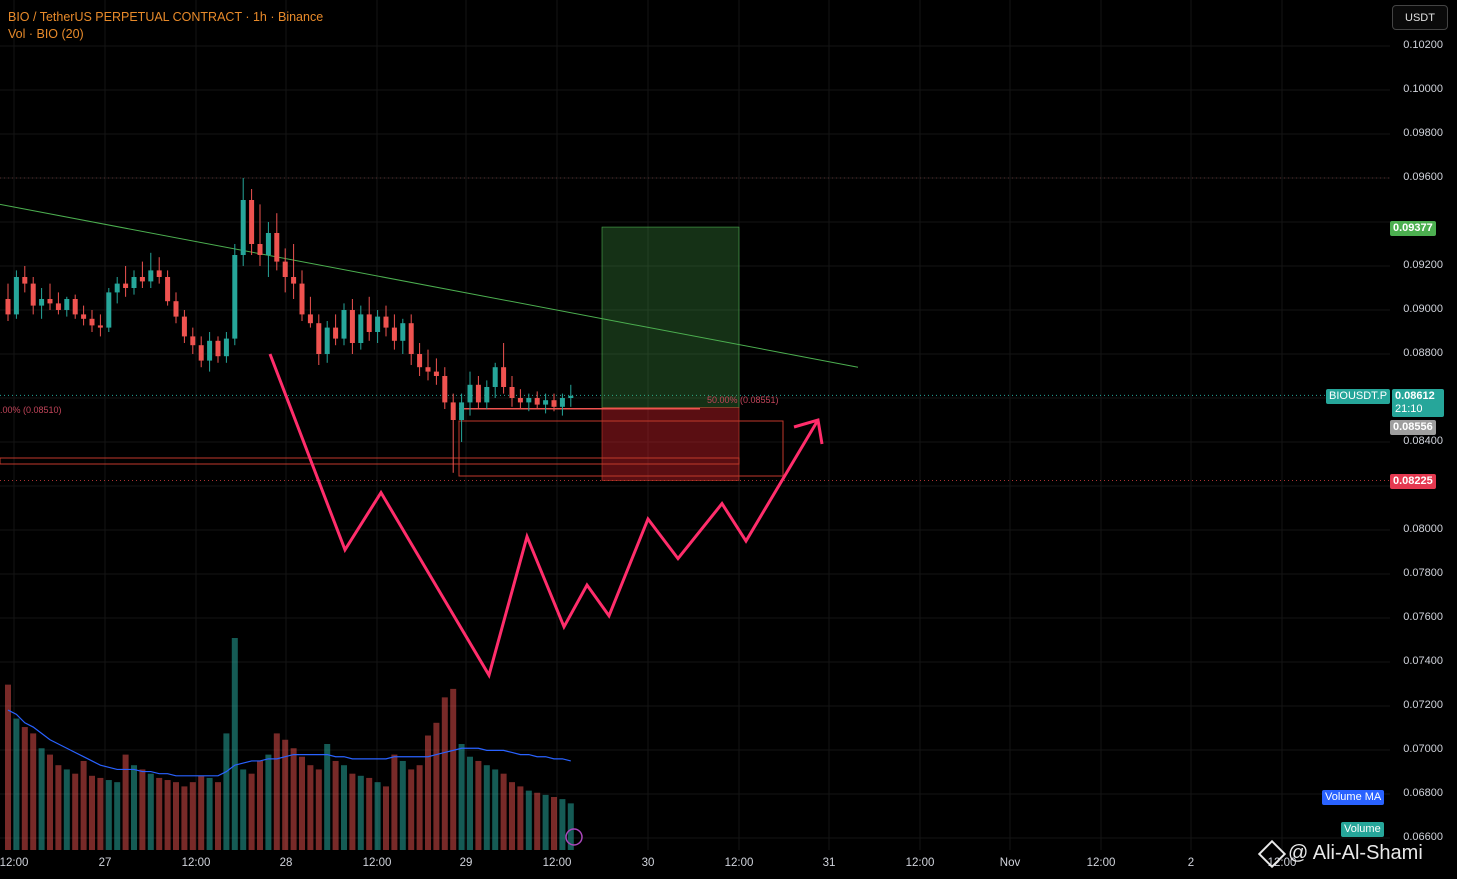 The image size is (1457, 879). I want to click on price-tick-label: 0.10000, so click(1423, 89).